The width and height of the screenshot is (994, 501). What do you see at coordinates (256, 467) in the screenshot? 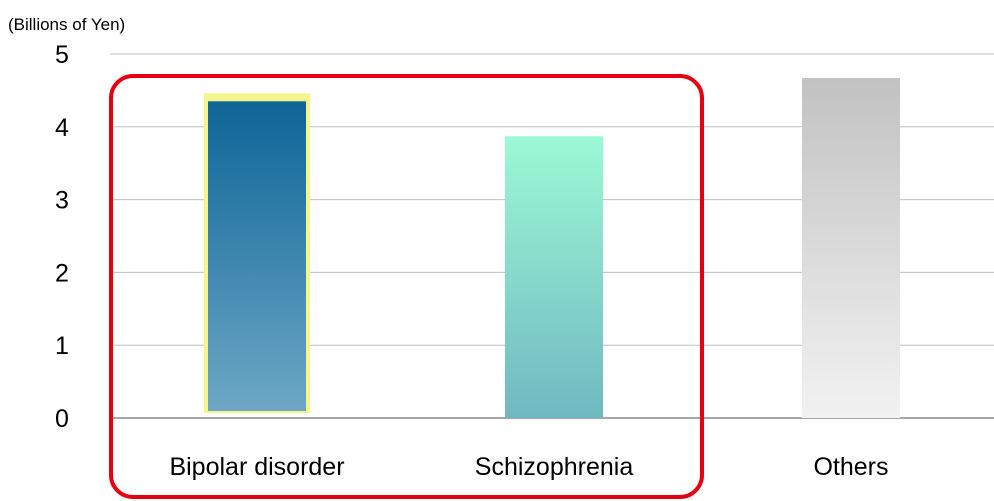
I see `category-label: Bipolar disorder` at bounding box center [256, 467].